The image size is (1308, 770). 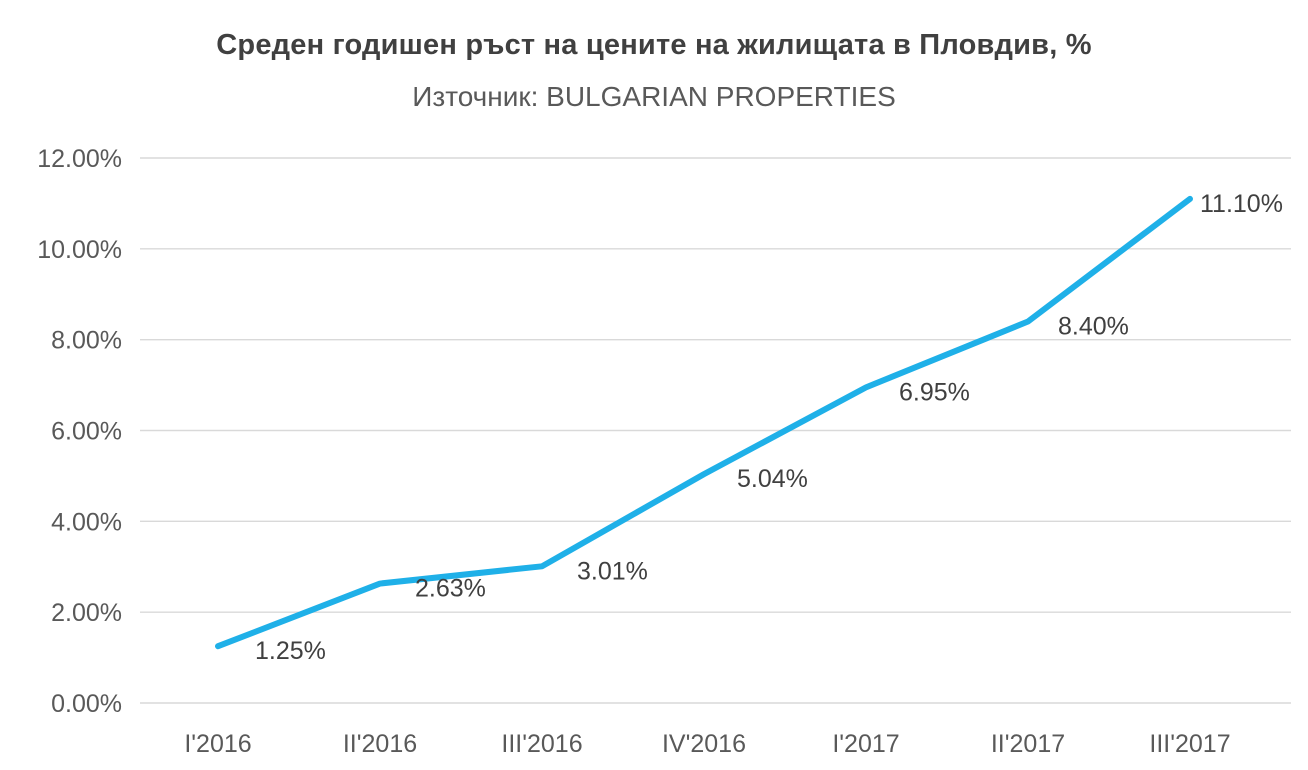 I want to click on x-axis-category-label: I'2017, so click(x=865, y=744).